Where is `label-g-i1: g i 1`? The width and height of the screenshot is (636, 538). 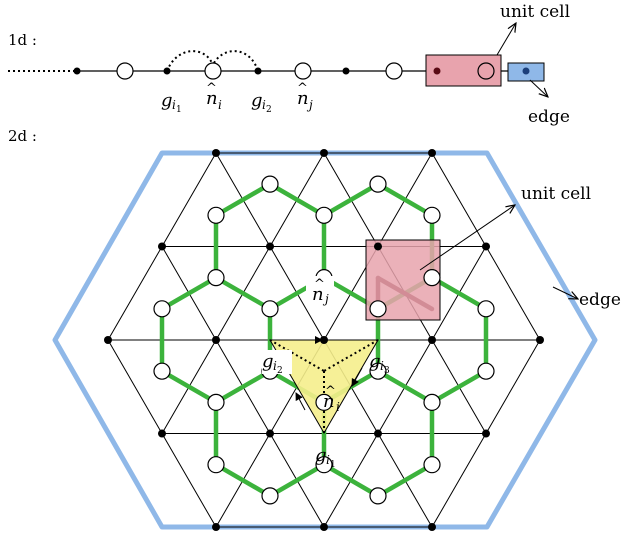
label-g-i1: g i 1 is located at coordinates (171, 102).